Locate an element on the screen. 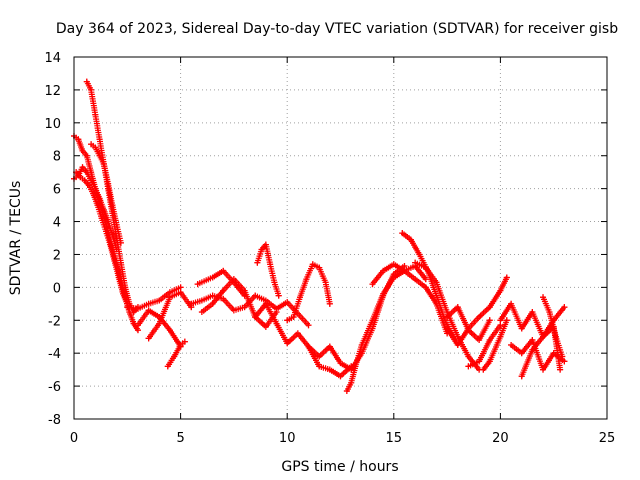  y-tick-label: -2 is located at coordinates (54, 321).